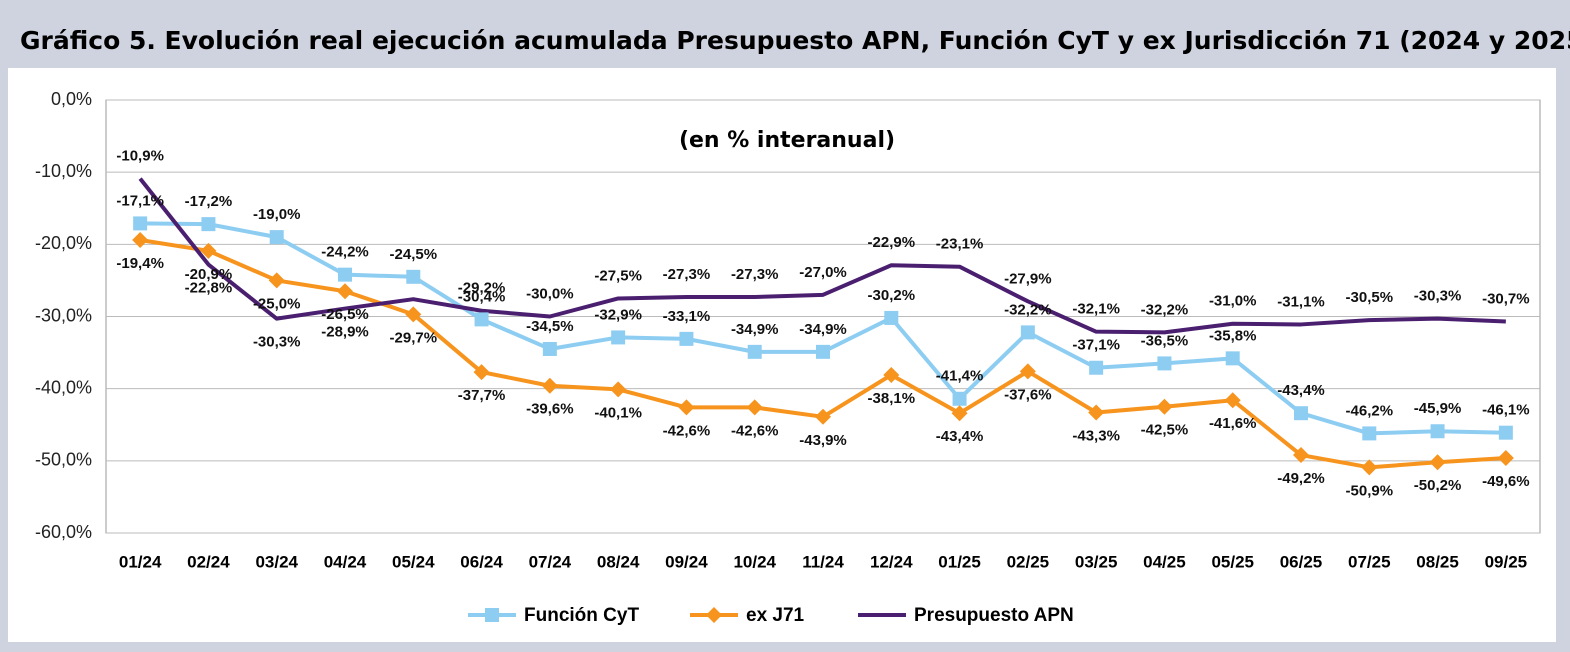  I want to click on data-label: -31,1%, so click(1301, 301).